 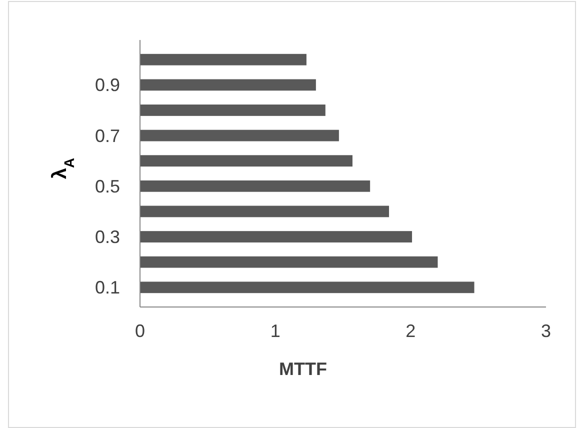 What do you see at coordinates (140, 331) in the screenshot?
I see `x-tick-label: 0` at bounding box center [140, 331].